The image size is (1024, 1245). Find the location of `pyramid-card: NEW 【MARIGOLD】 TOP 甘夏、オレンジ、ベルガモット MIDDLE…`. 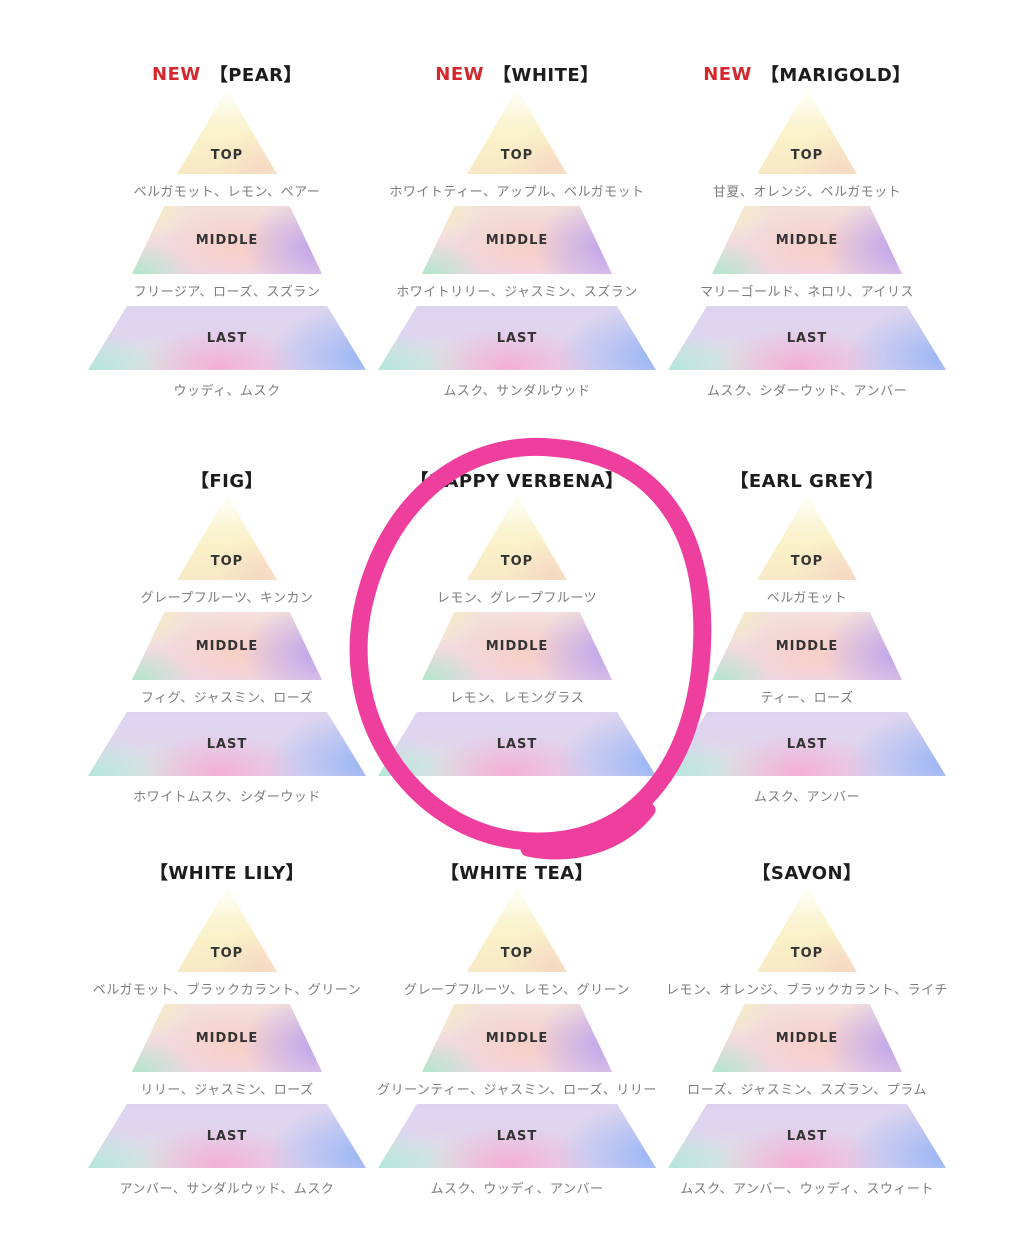

pyramid-card: NEW 【MARIGOLD】 TOP 甘夏、オレンジ、ベルガモット MIDDLE… is located at coordinates (807, 258).